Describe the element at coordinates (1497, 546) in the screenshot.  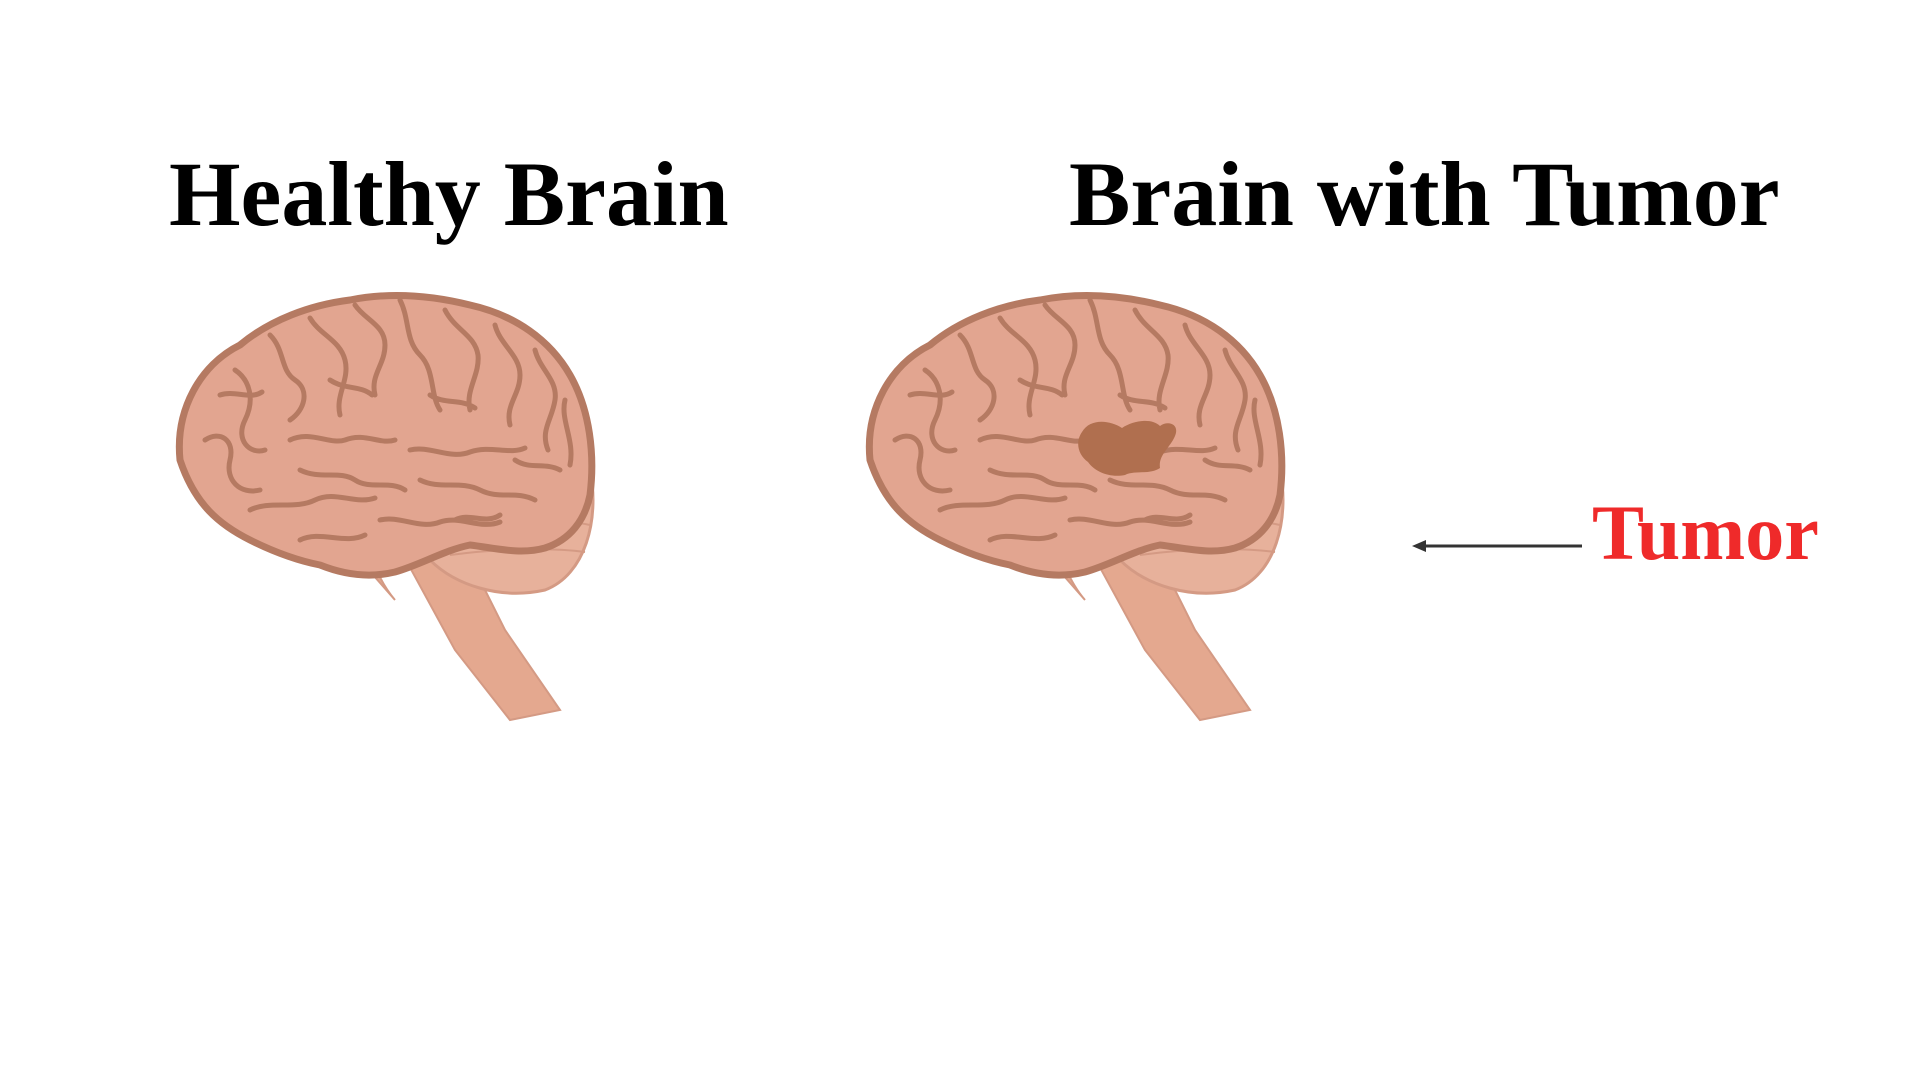
I see `tumor-pointer-arrow` at that location.